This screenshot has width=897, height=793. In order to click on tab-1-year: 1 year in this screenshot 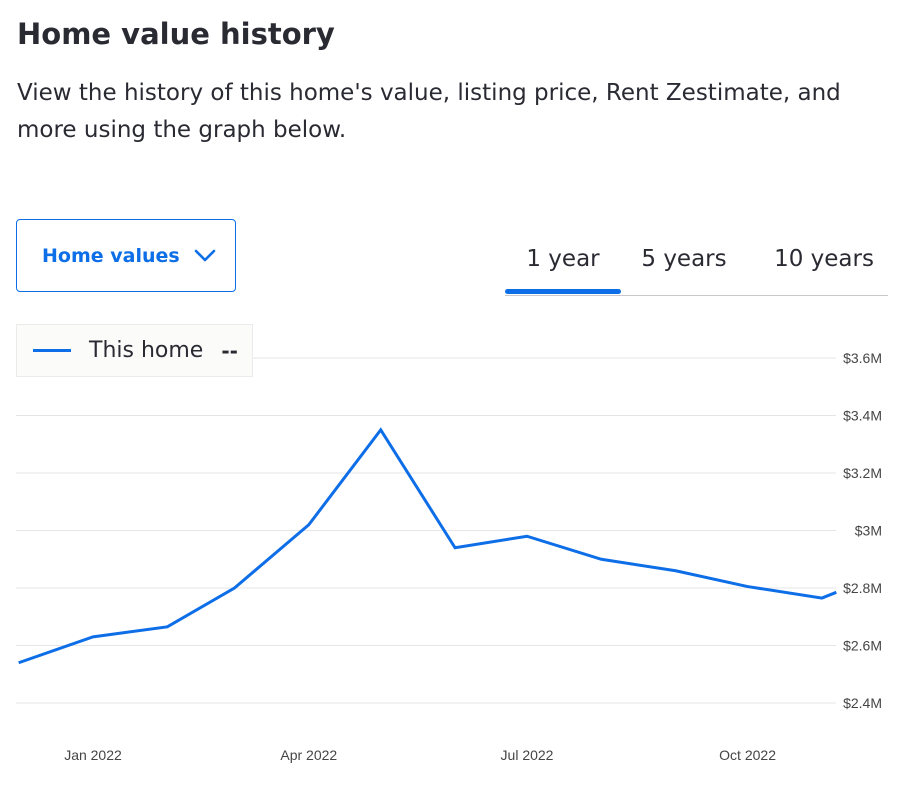, I will do `click(563, 258)`.